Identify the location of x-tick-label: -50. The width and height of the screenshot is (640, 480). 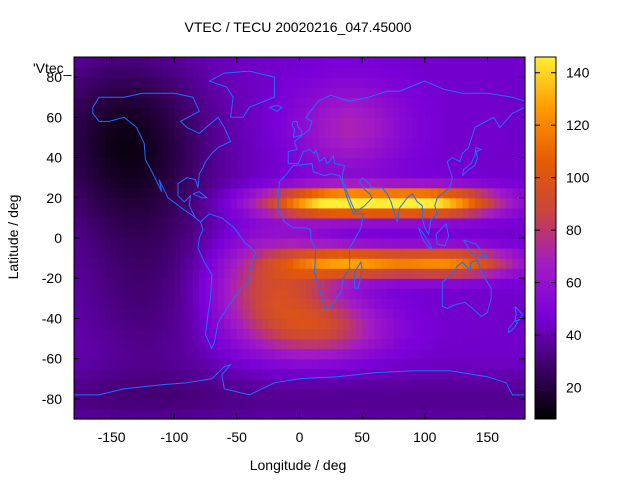
(237, 437).